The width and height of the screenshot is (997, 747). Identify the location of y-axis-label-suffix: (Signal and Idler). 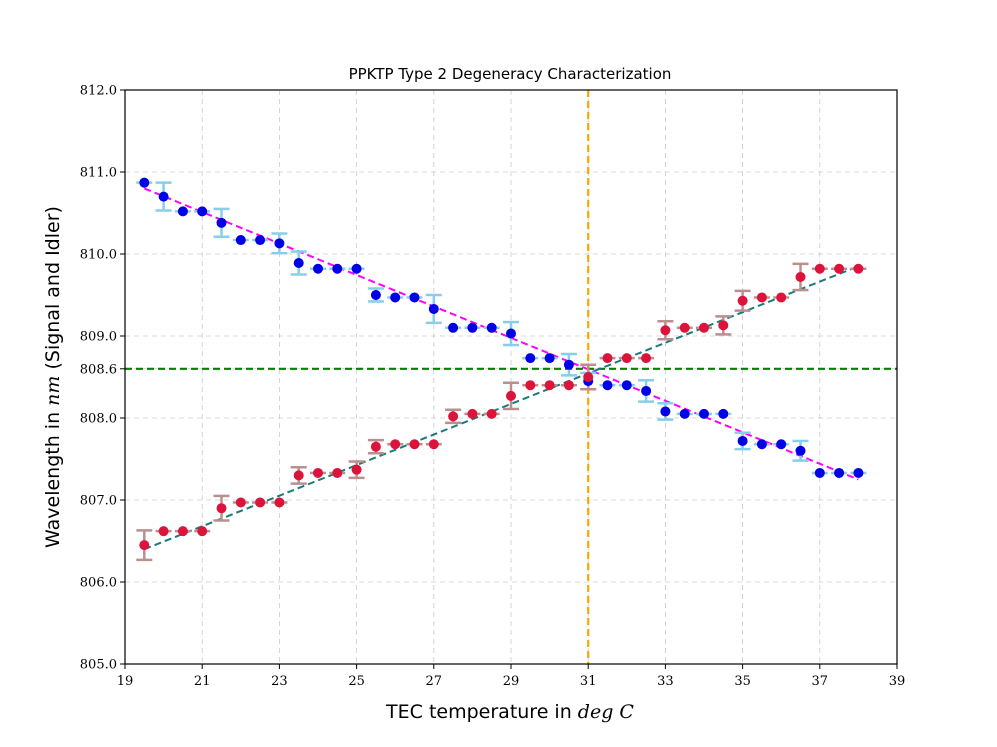
(53, 291).